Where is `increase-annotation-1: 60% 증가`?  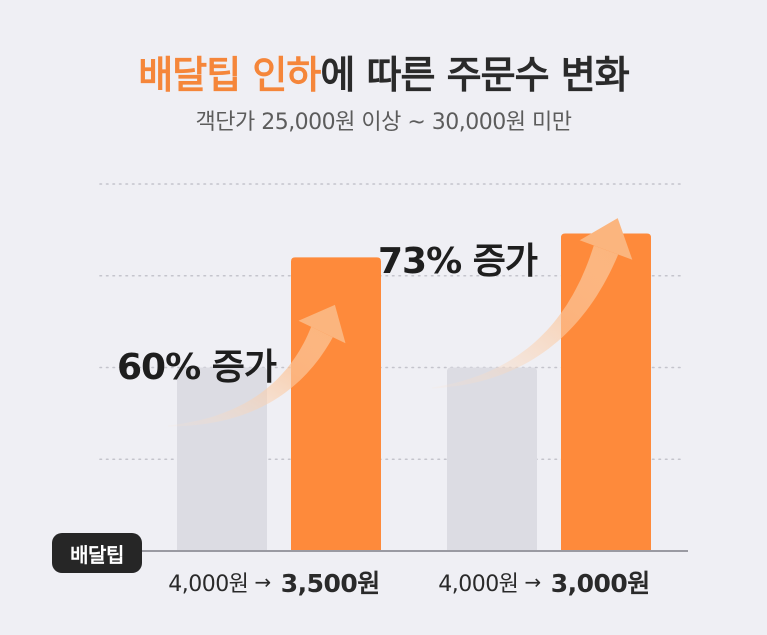 increase-annotation-1: 60% 증가 is located at coordinates (197, 367).